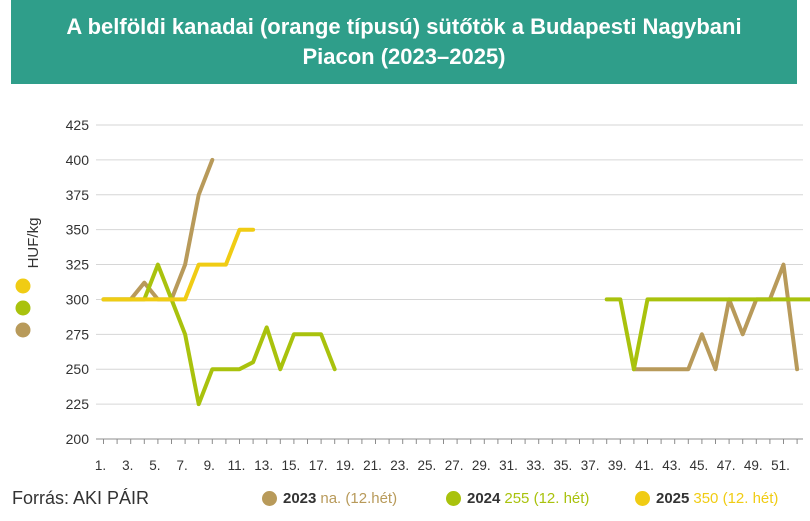 This screenshot has height=521, width=810. What do you see at coordinates (209, 465) in the screenshot?
I see `x-tick-label: 9.` at bounding box center [209, 465].